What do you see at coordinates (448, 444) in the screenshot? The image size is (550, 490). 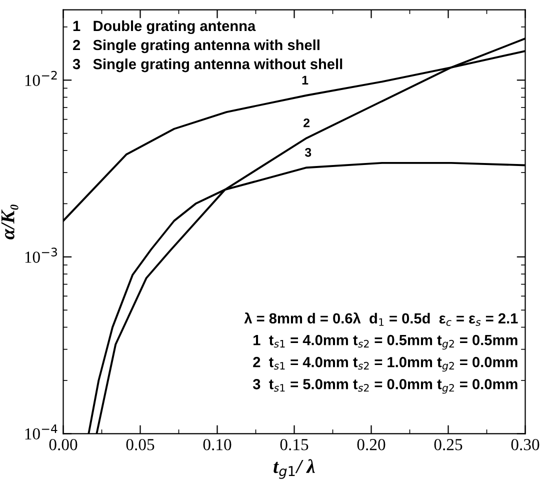 I see `x-tick-label: 0.25` at bounding box center [448, 444].